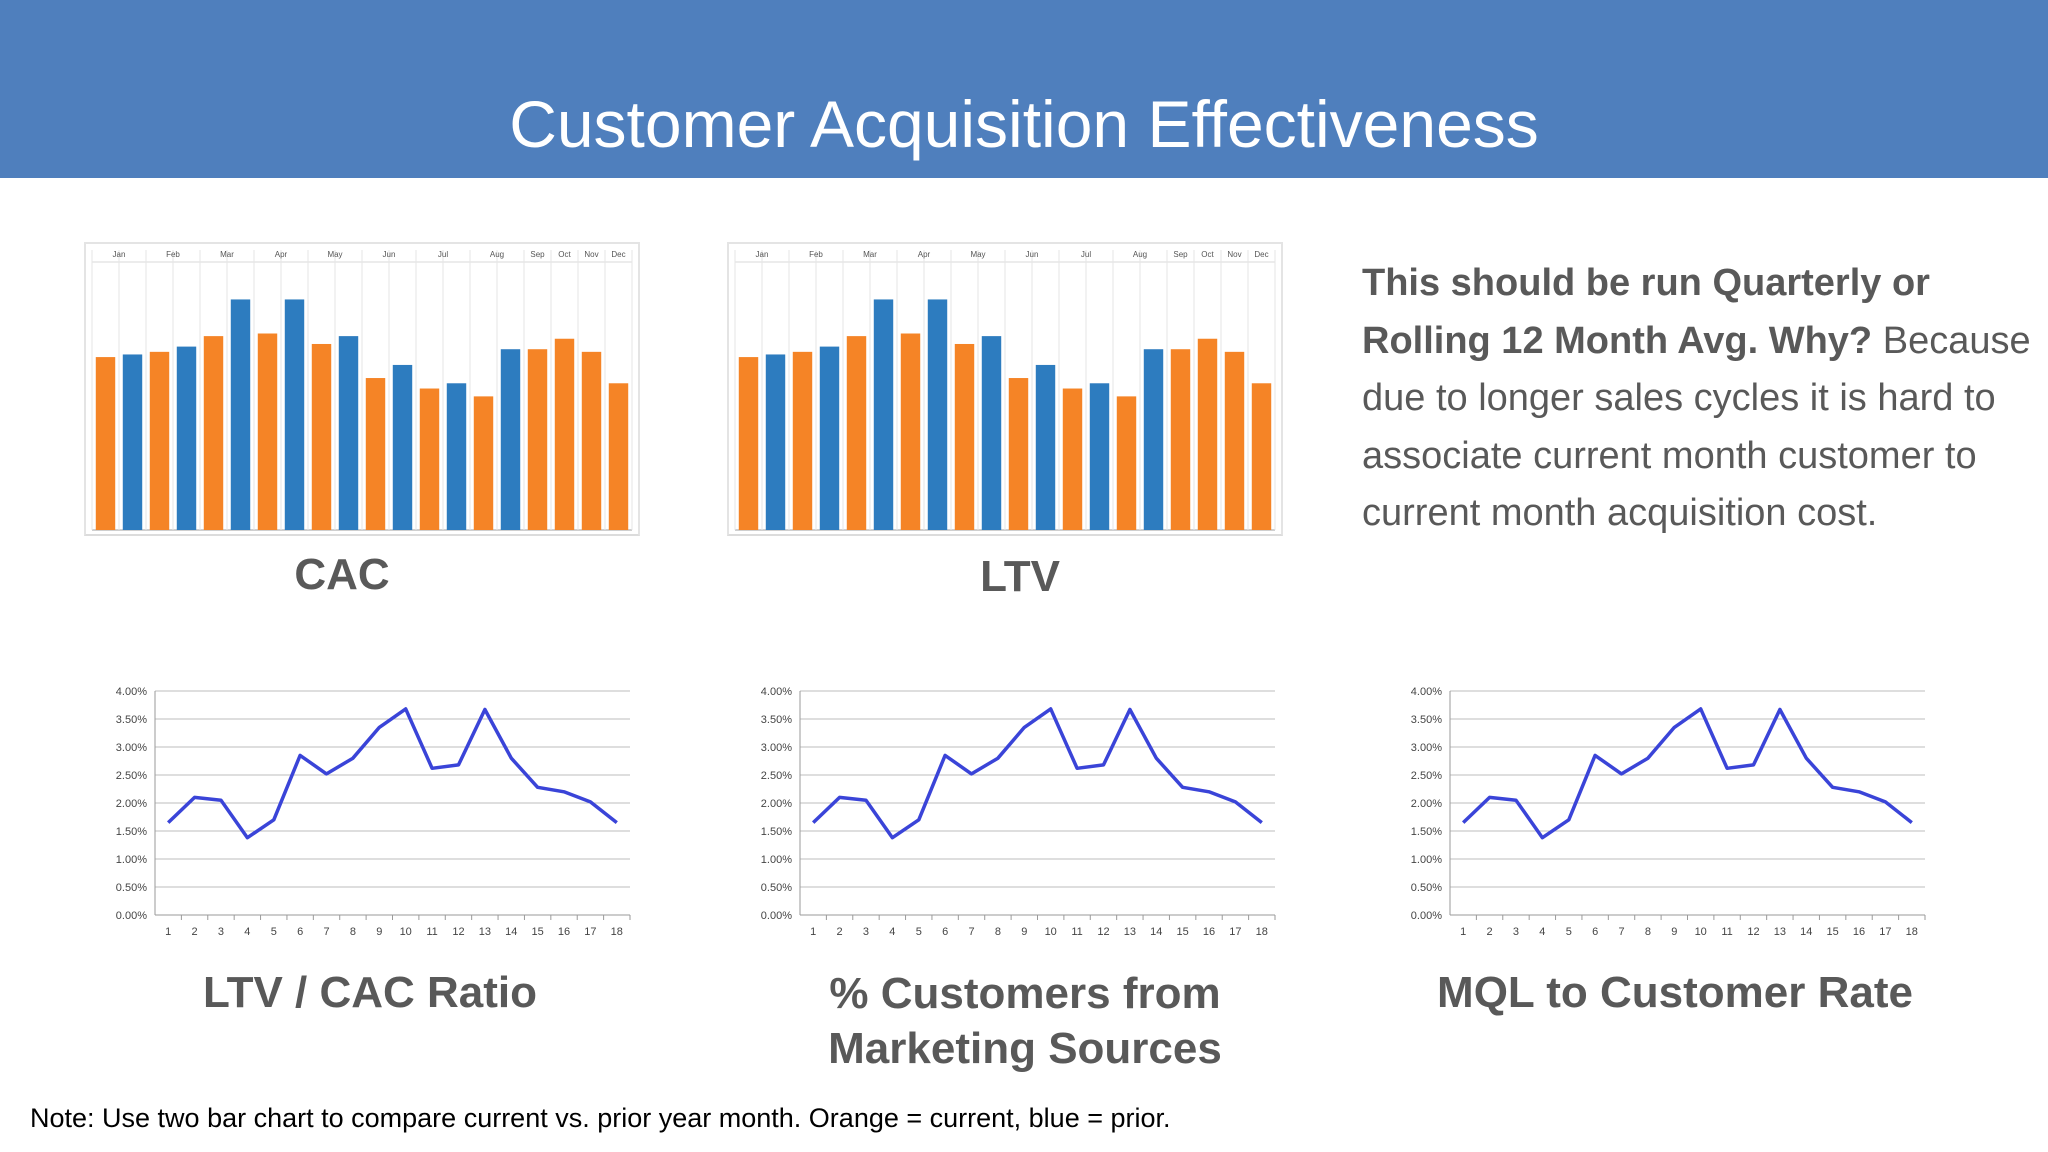  I want to click on slide-title: Customer Acquisition Effectiveness, so click(1024, 124).